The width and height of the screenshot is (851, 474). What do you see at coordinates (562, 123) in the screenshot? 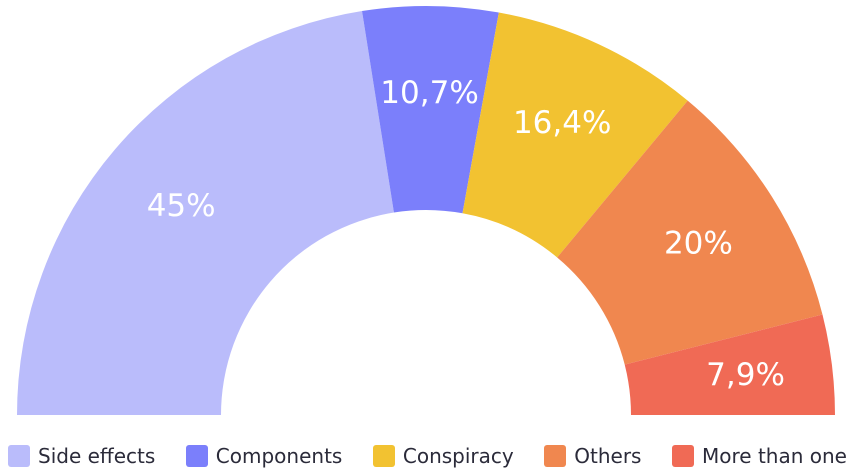
I see `slice-value-label: 16,4%` at bounding box center [562, 123].